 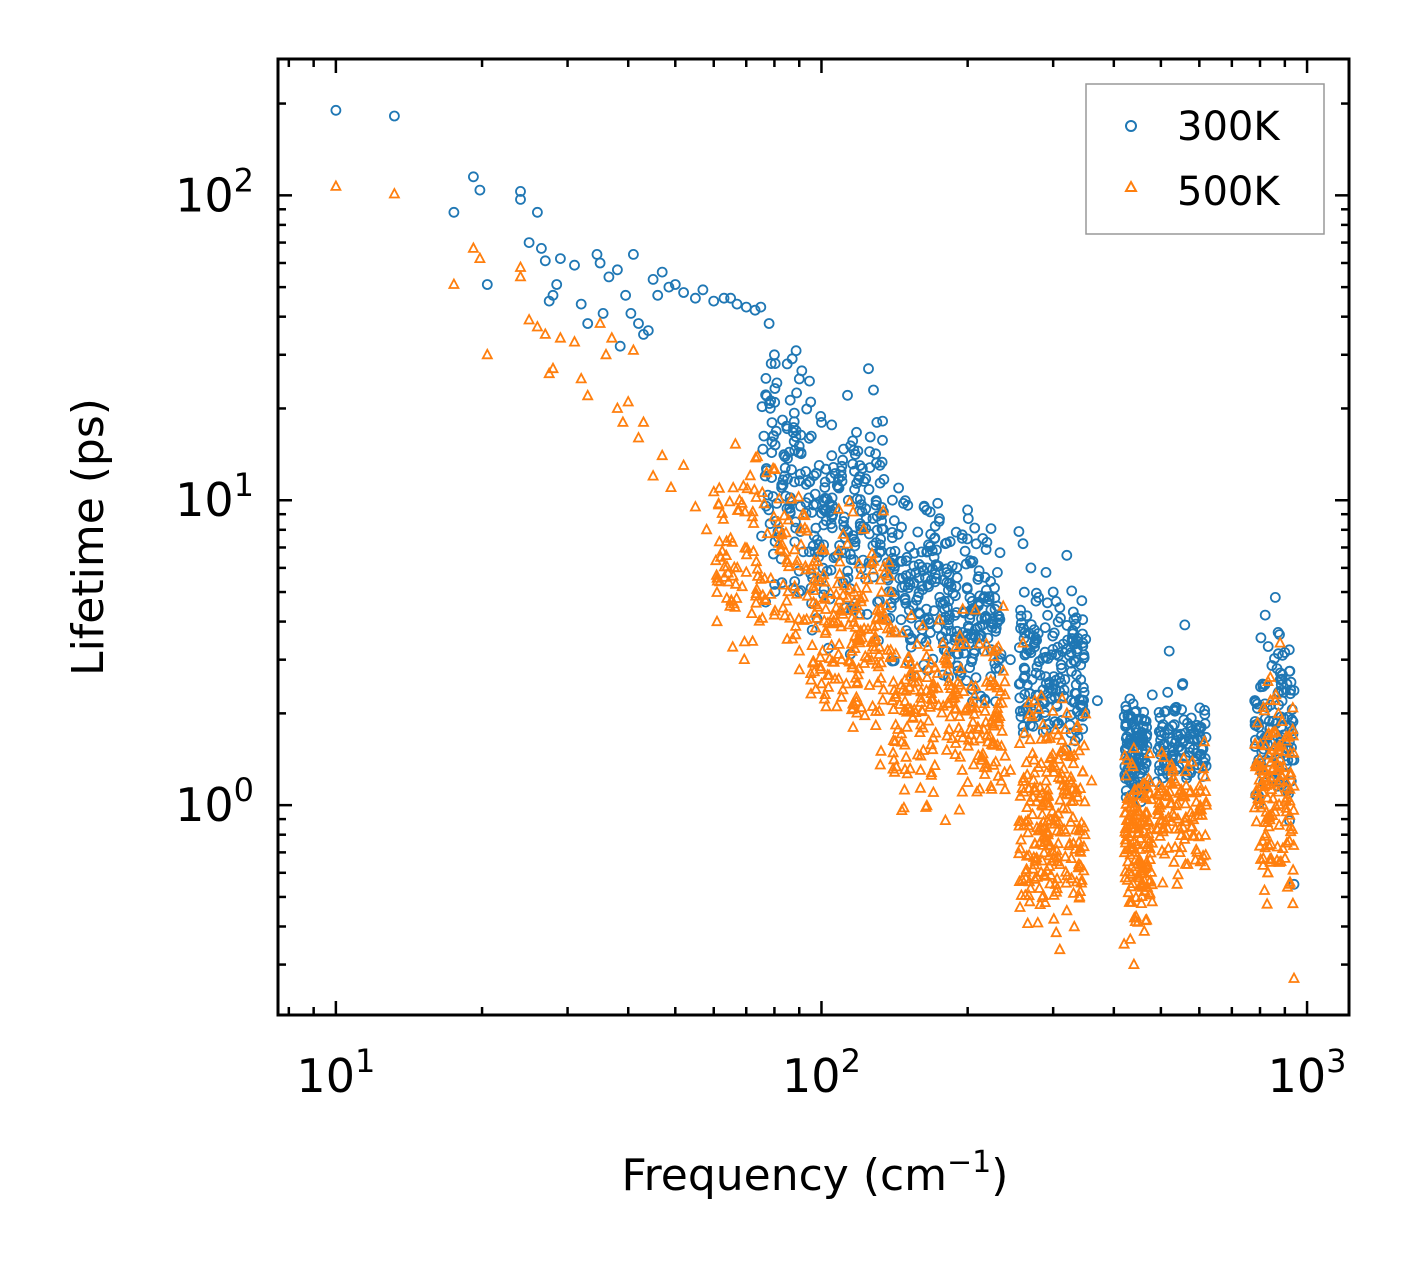 What do you see at coordinates (1229, 127) in the screenshot?
I see `legend-label-300k: 300K` at bounding box center [1229, 127].